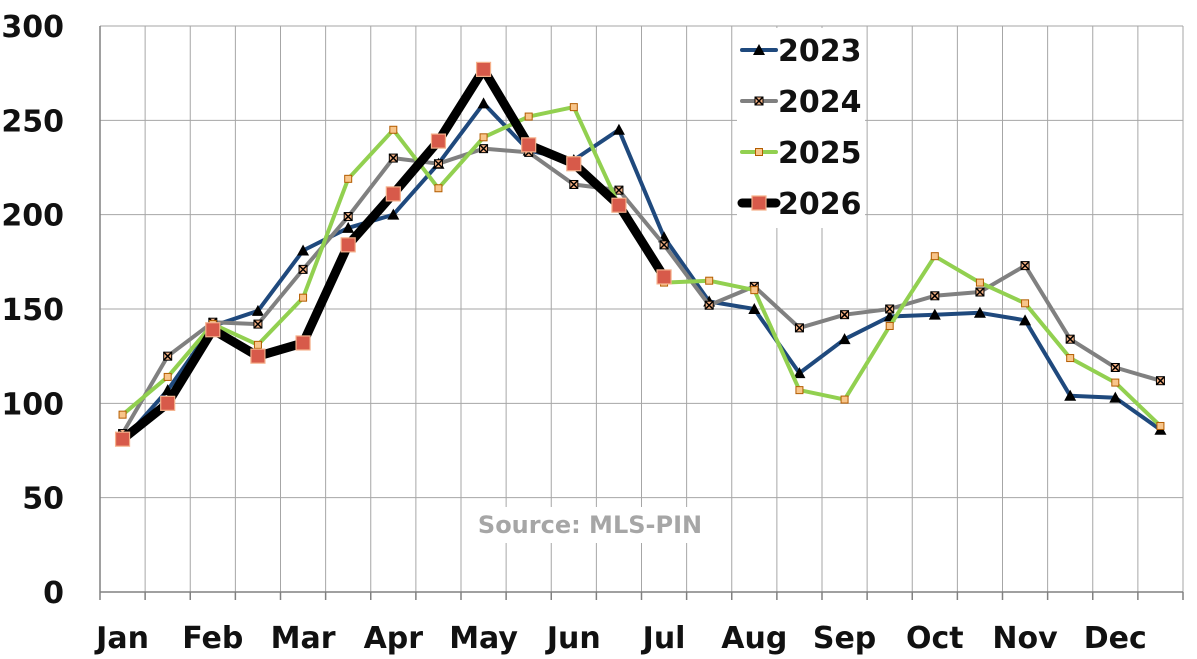 The image size is (1197, 659). Describe the element at coordinates (801, 153) in the screenshot. I see `legend-item-2025: 2025` at that location.